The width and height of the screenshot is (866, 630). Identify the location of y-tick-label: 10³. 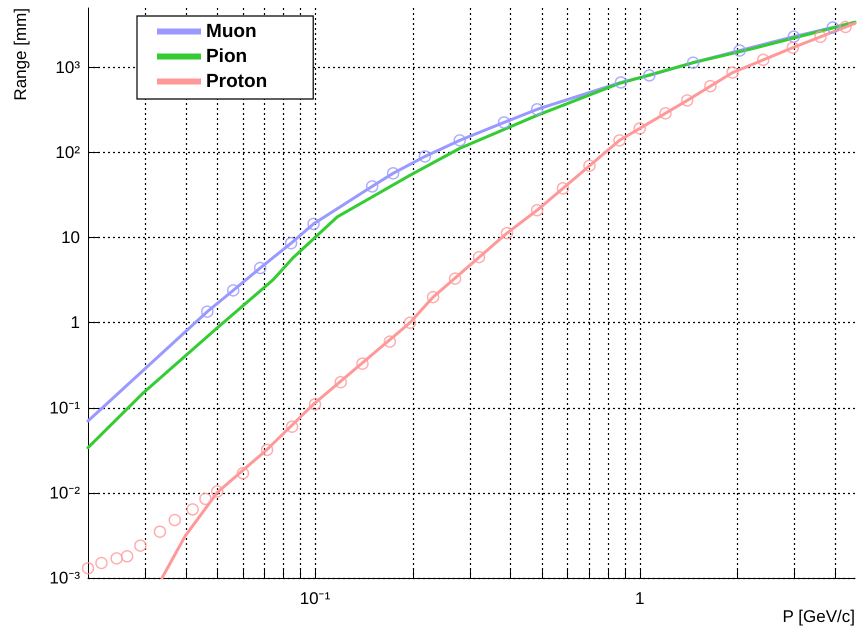
(67, 67).